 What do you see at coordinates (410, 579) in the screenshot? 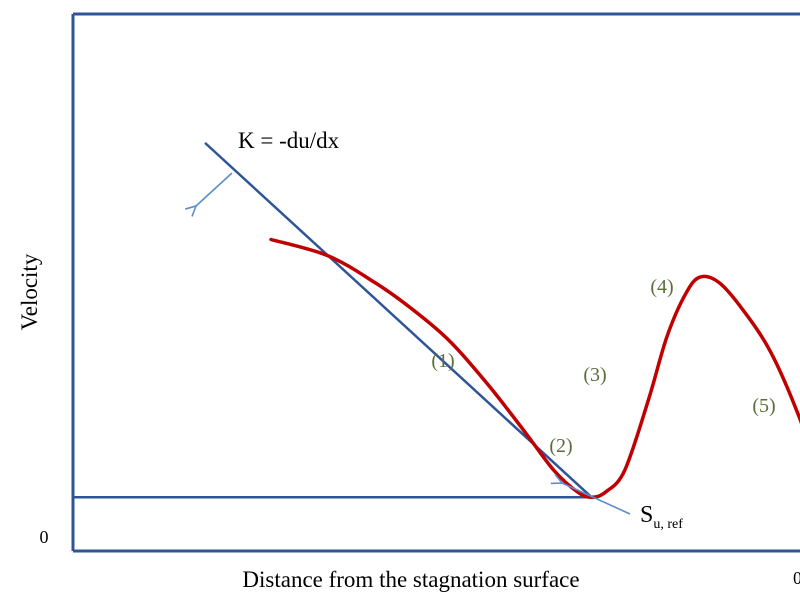
I see `x-axis-label: Distance from the stagnation surface` at bounding box center [410, 579].